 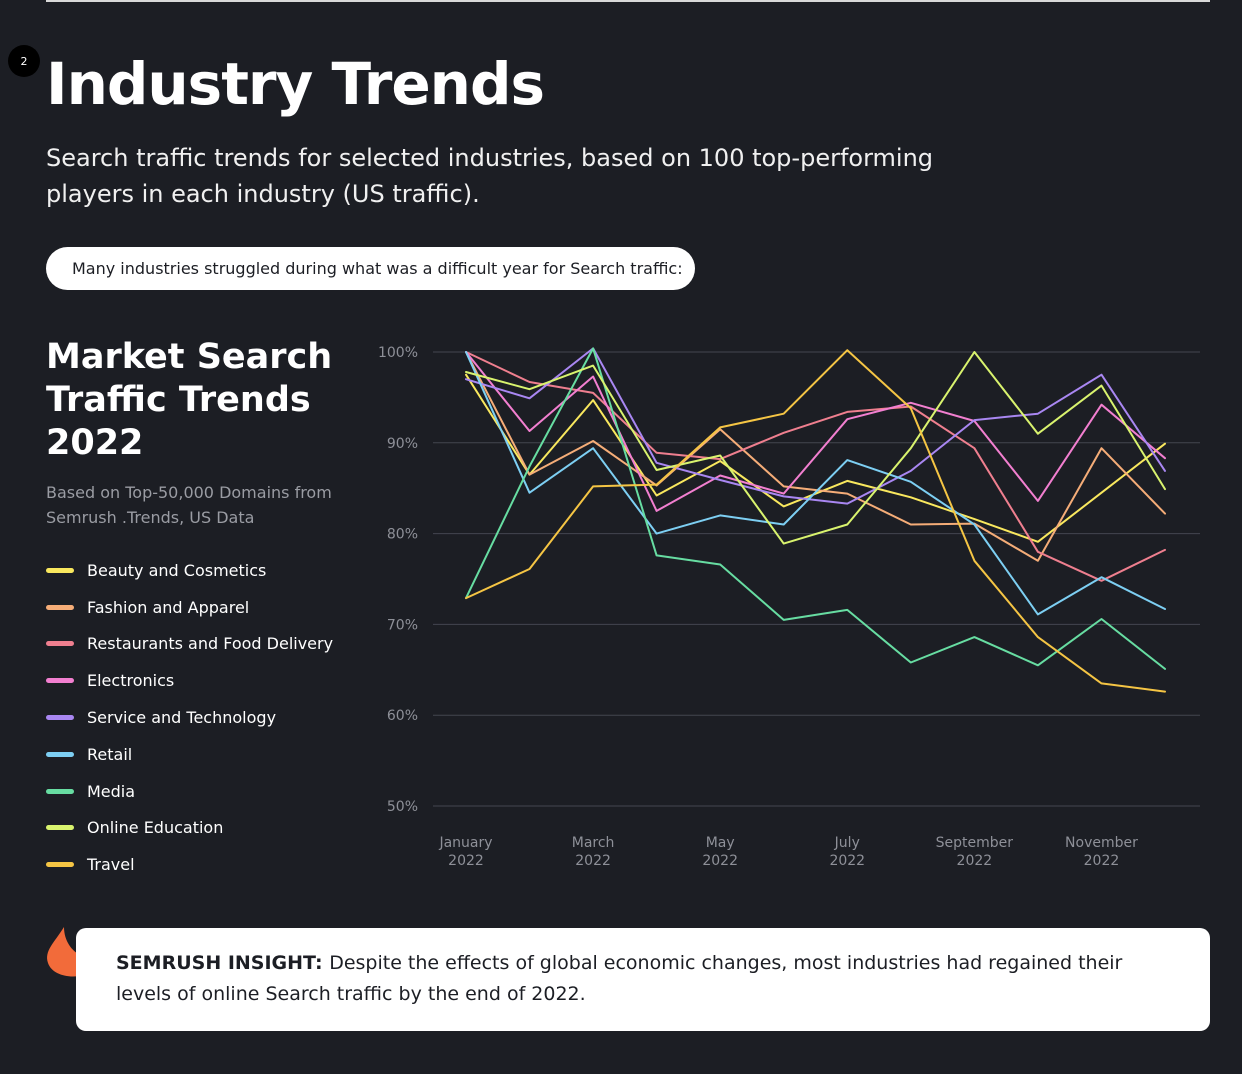 I want to click on legend-item: Fashion and Apparel, so click(x=189, y=607).